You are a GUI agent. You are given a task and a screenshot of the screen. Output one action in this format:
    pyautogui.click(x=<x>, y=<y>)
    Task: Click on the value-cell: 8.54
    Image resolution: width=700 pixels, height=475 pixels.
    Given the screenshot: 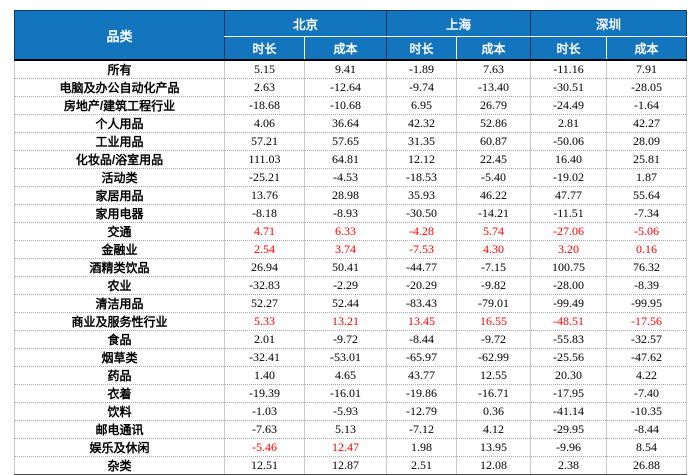 What is the action you would take?
    pyautogui.click(x=647, y=447)
    